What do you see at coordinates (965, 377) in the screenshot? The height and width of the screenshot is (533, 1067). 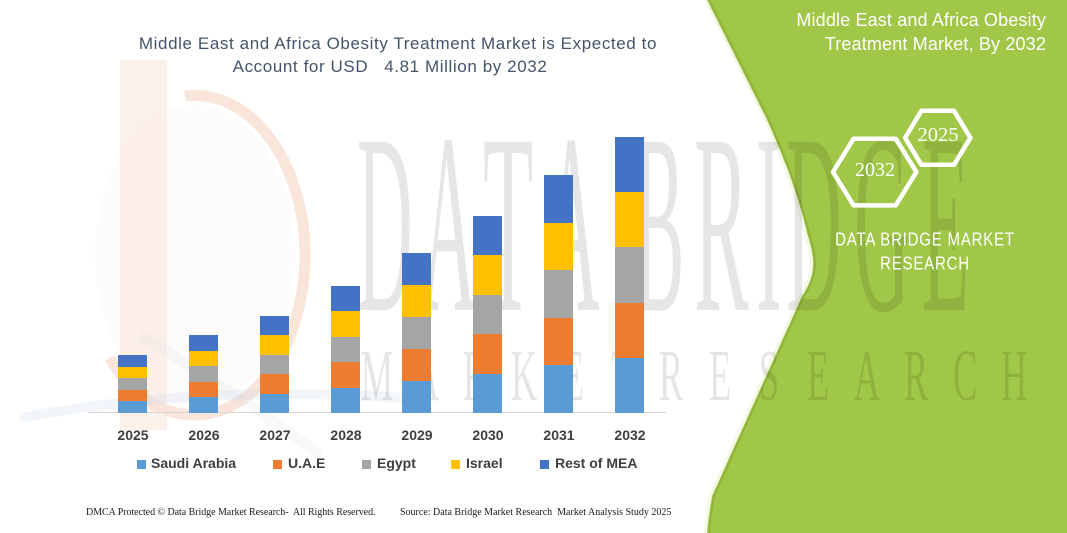 I see `svg-text: C` at bounding box center [965, 377].